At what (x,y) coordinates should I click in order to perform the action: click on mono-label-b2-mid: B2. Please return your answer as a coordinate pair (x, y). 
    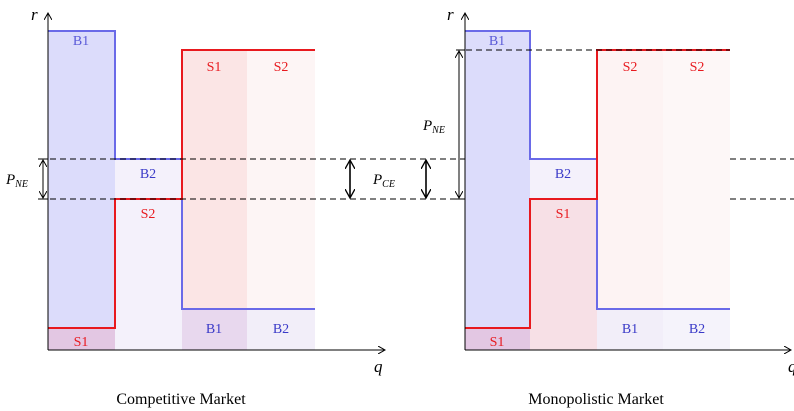
    Looking at the image, I should click on (563, 174).